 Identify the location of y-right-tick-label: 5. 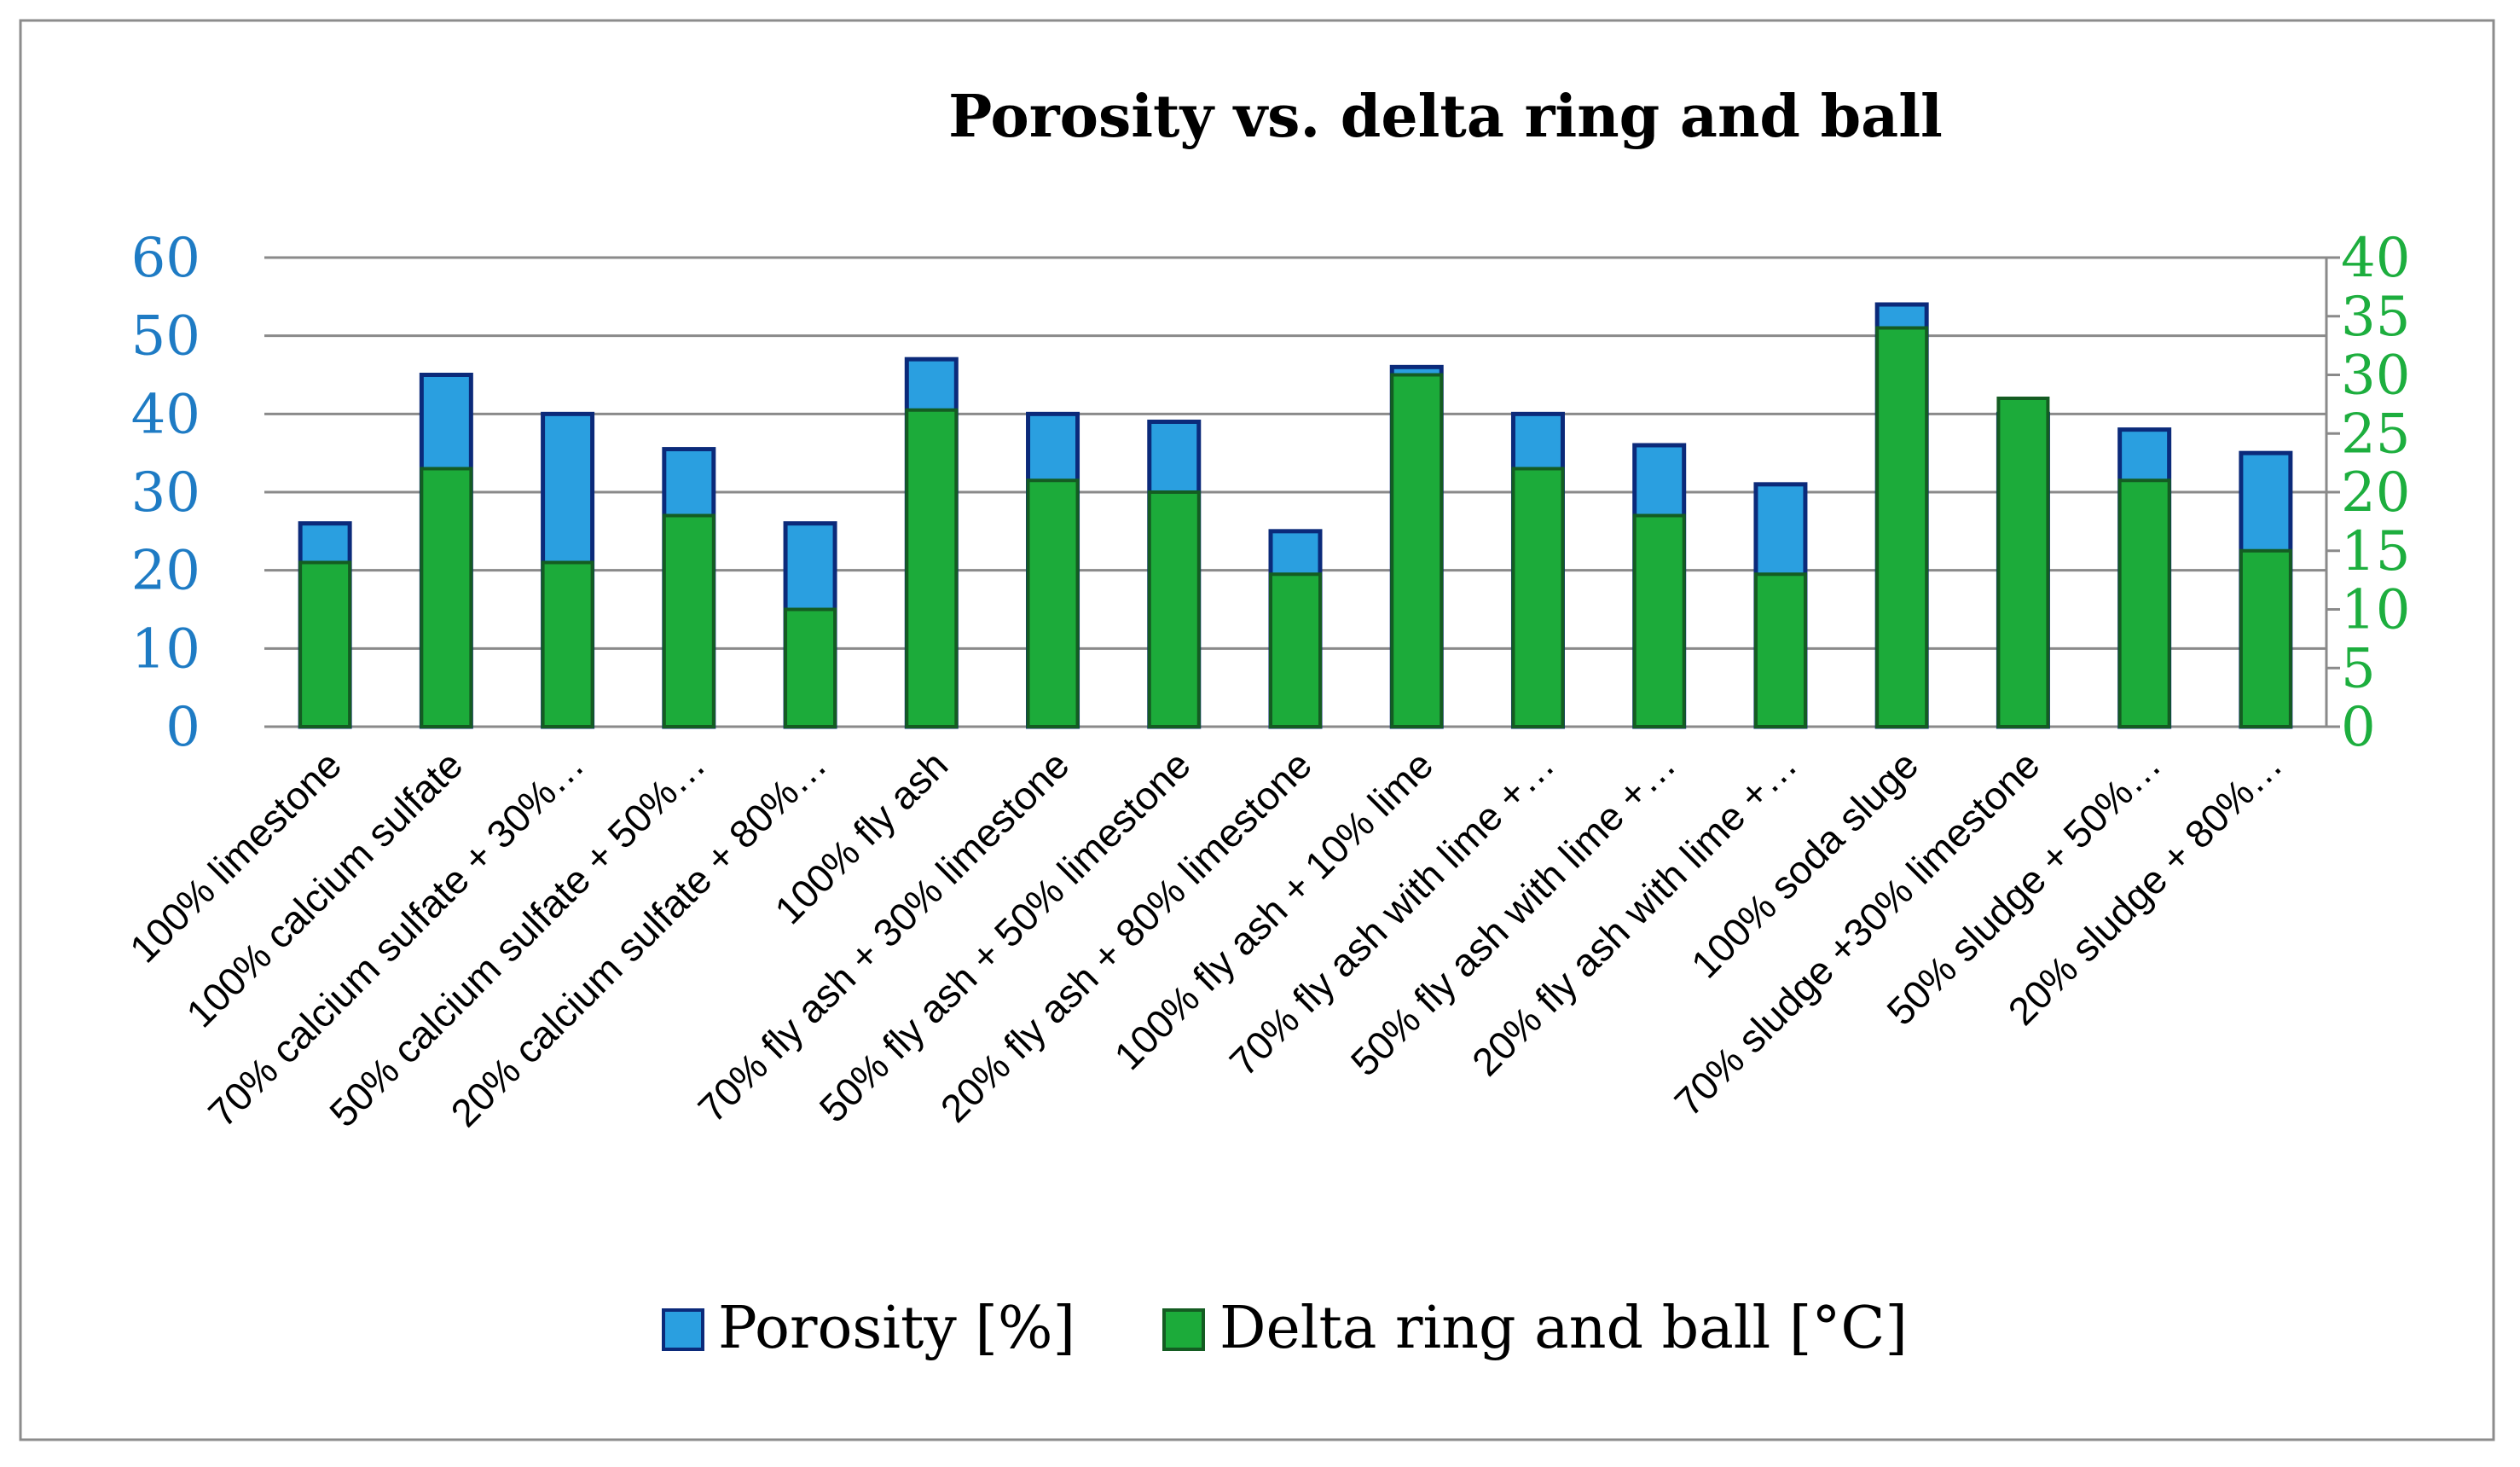
(2358, 668).